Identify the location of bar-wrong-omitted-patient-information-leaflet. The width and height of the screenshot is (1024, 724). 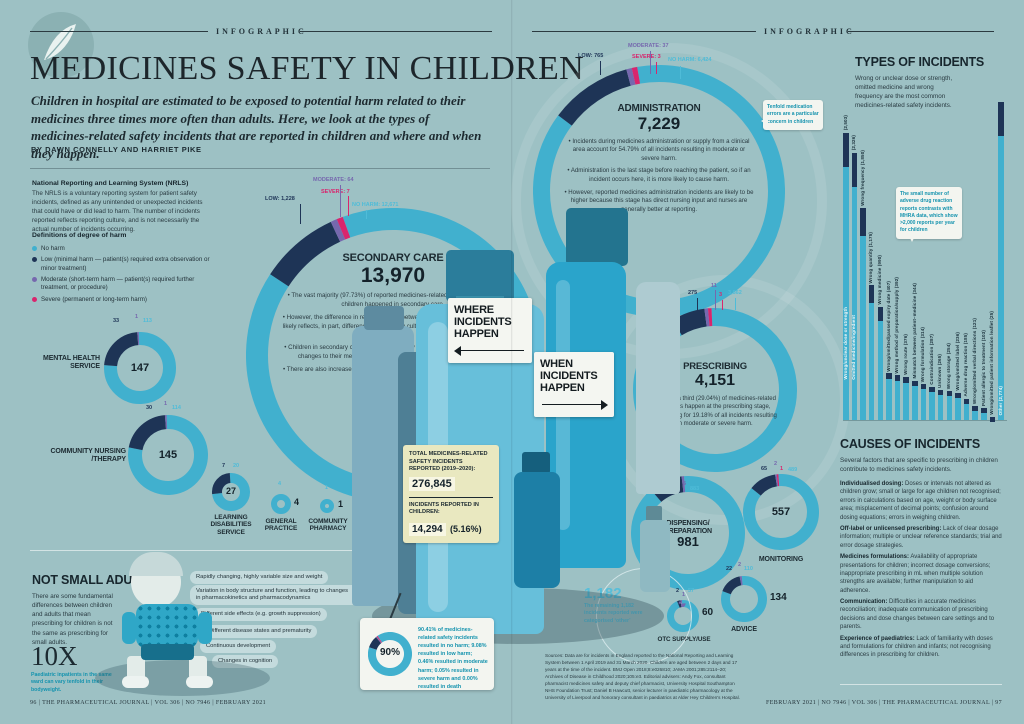
(992, 419).